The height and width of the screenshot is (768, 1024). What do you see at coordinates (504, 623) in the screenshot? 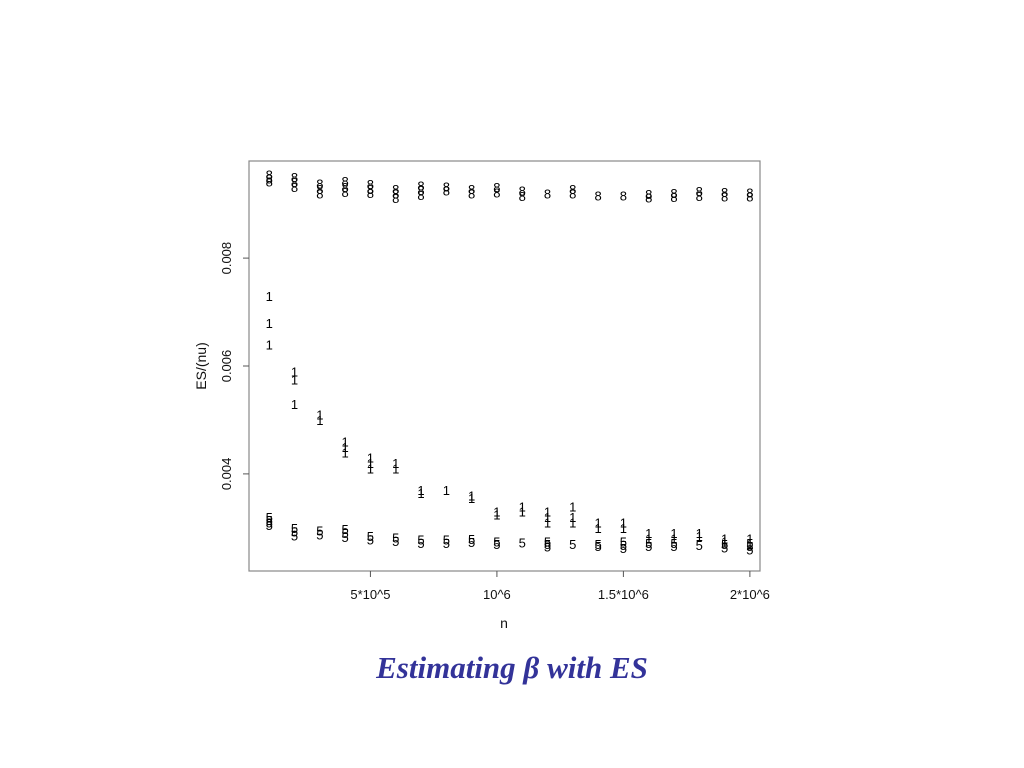
I see `x-axis-label: n` at bounding box center [504, 623].